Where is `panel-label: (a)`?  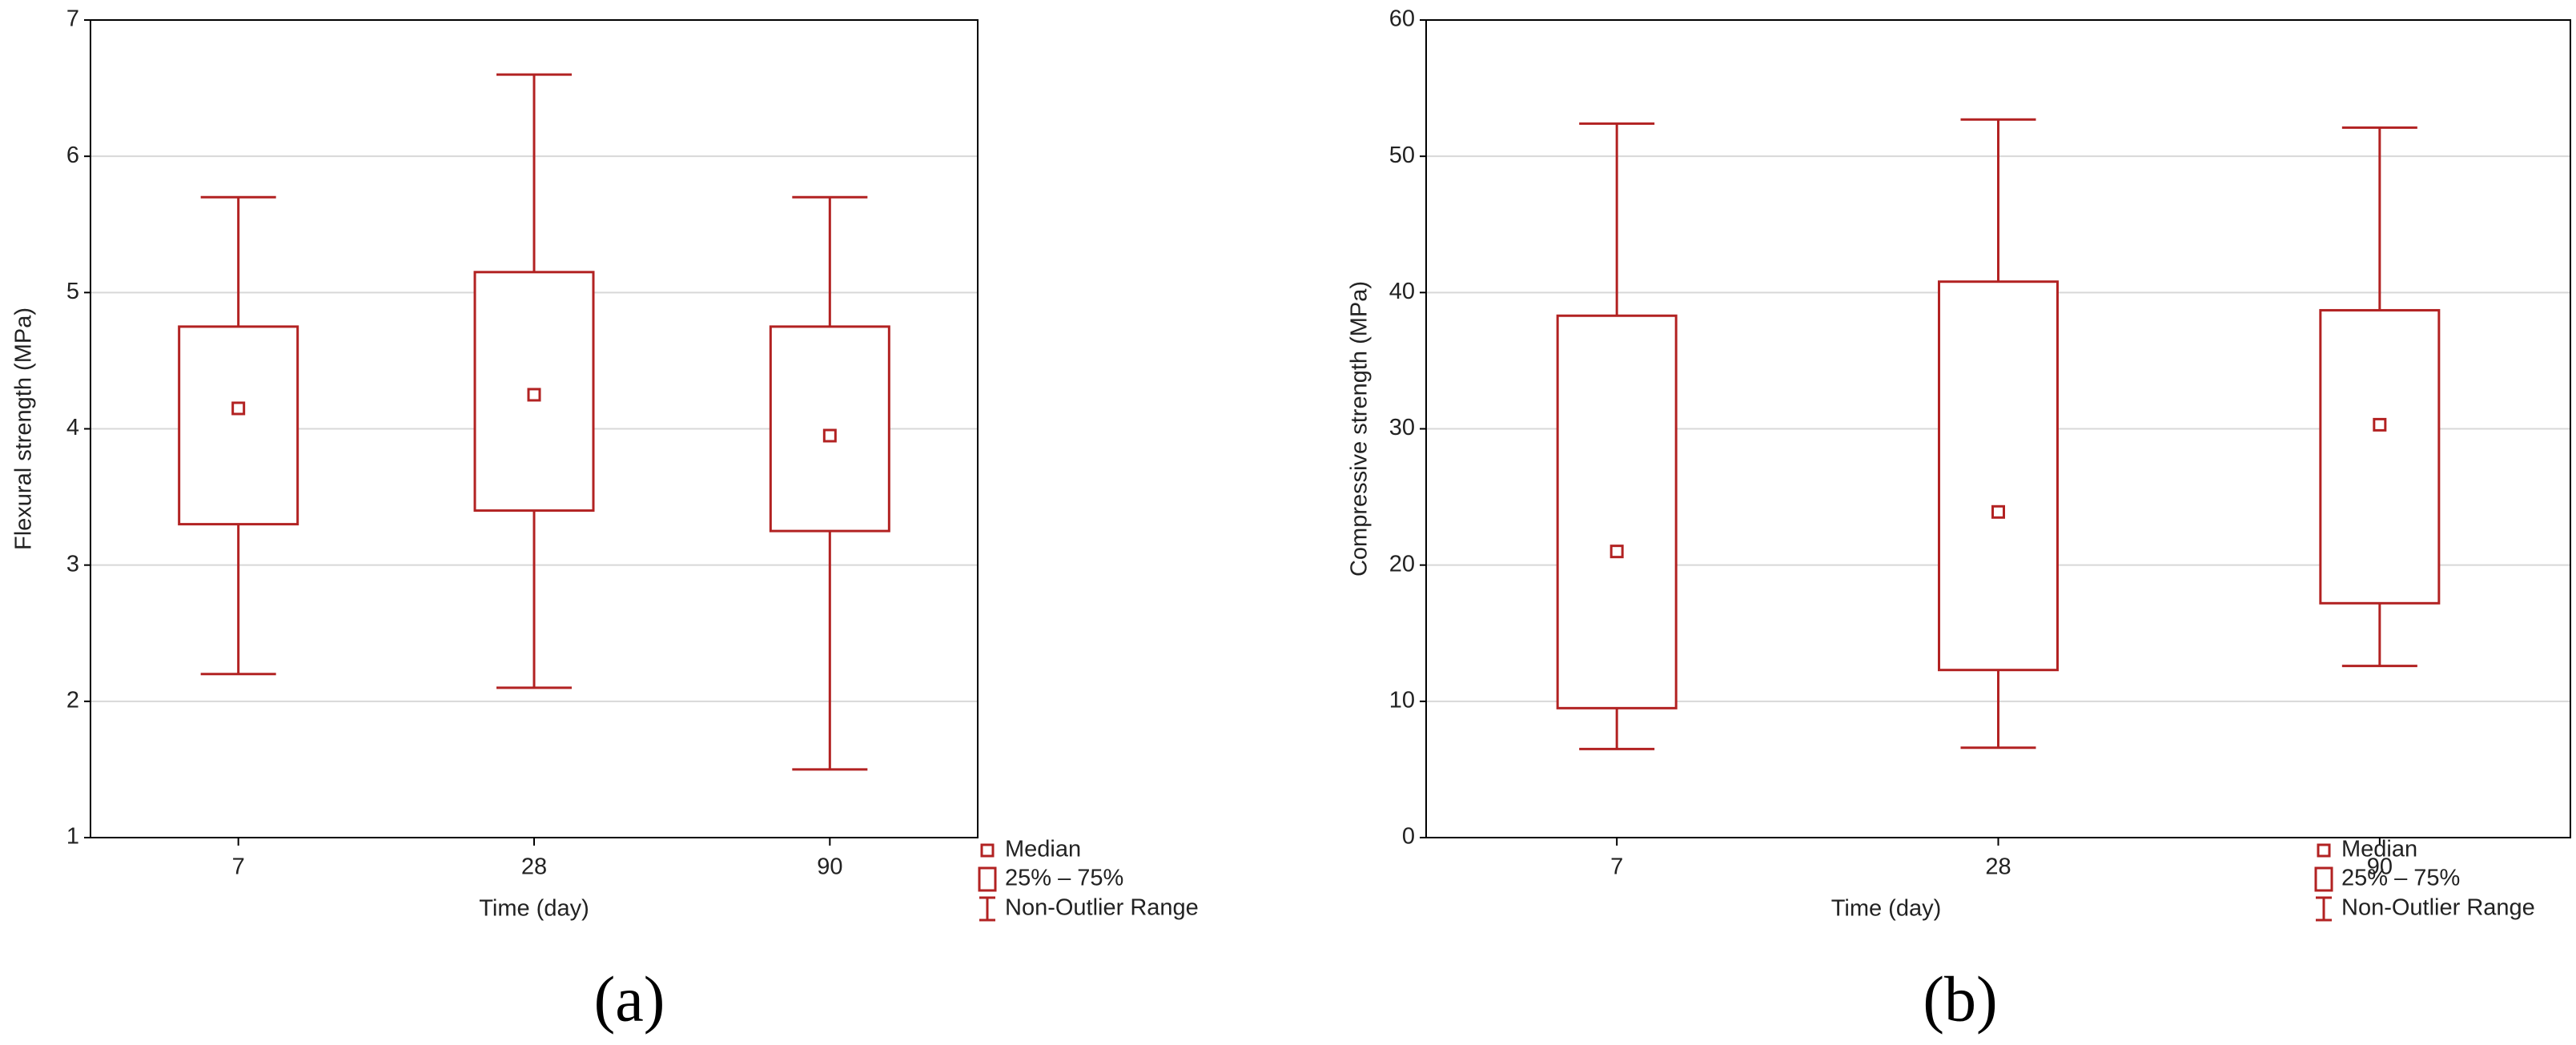
panel-label: (a) is located at coordinates (629, 999).